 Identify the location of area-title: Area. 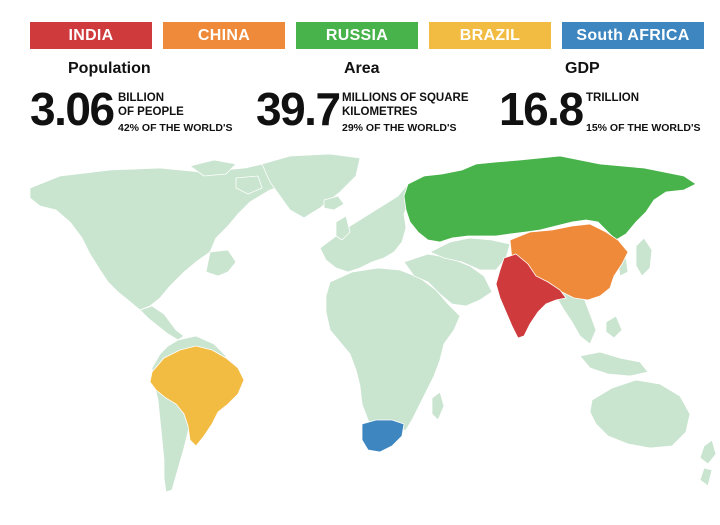
(362, 68).